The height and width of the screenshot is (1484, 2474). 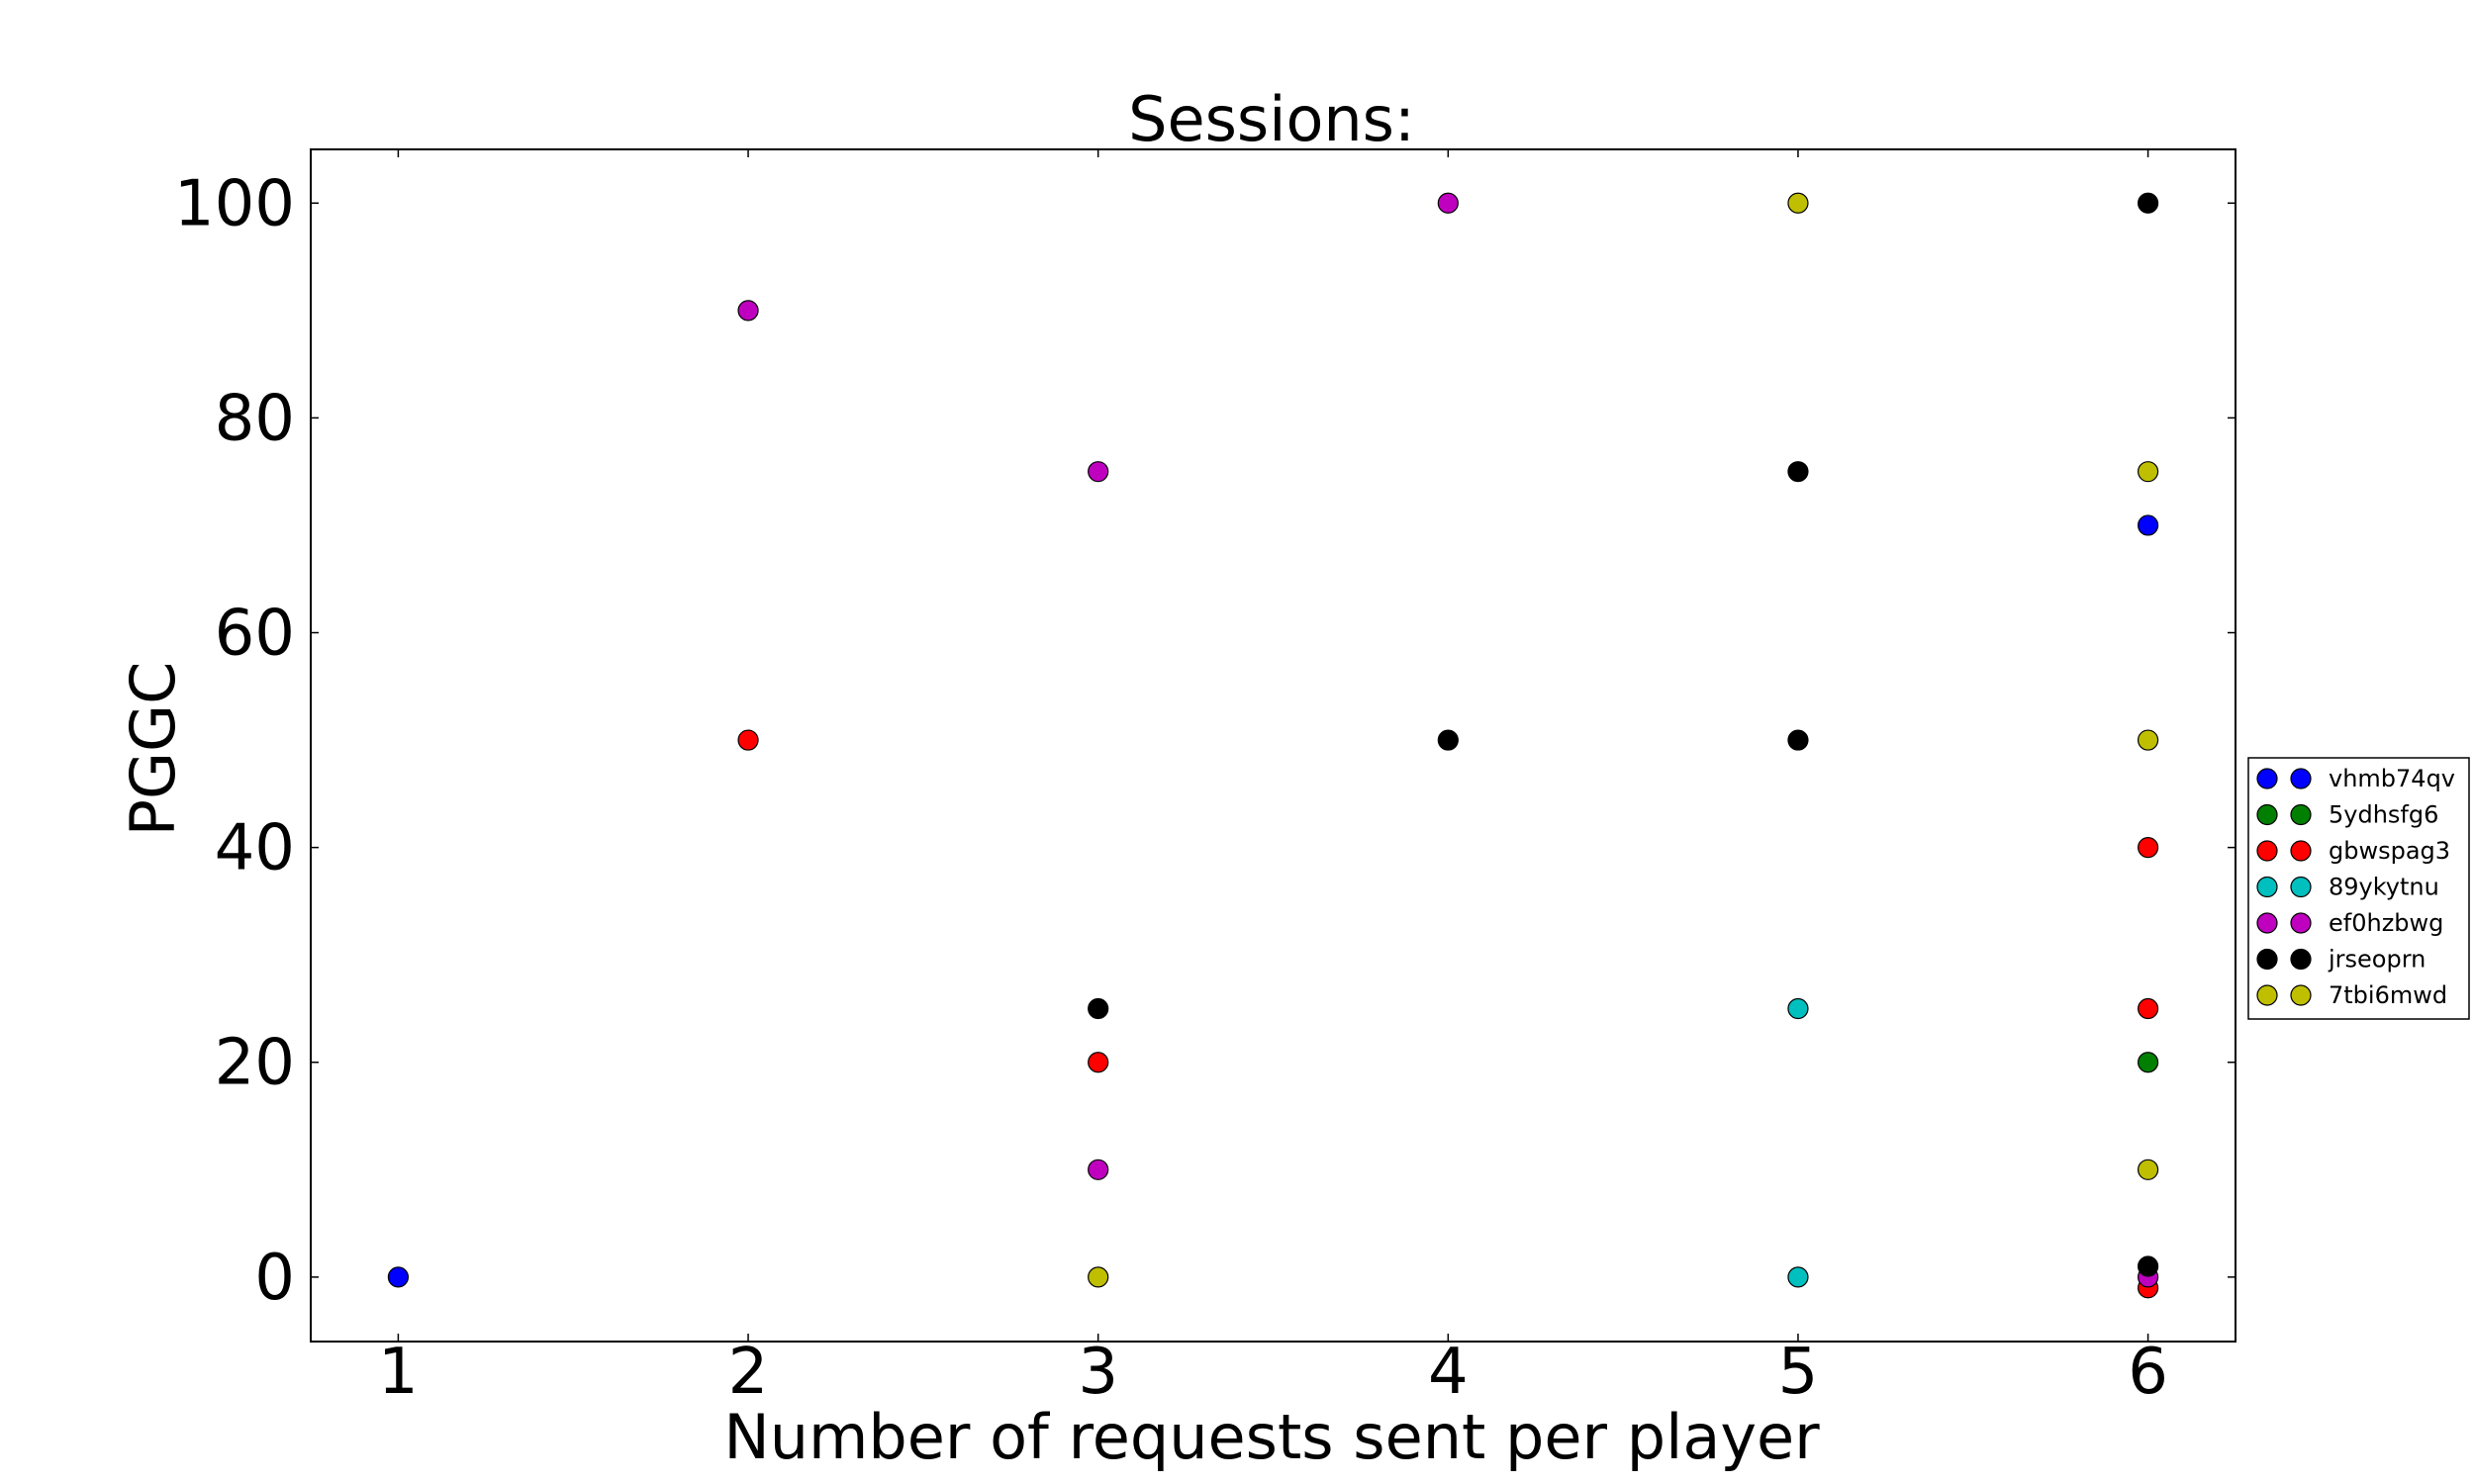 I want to click on legend-item-gbwspag3: gbwspag3, so click(x=2353, y=851).